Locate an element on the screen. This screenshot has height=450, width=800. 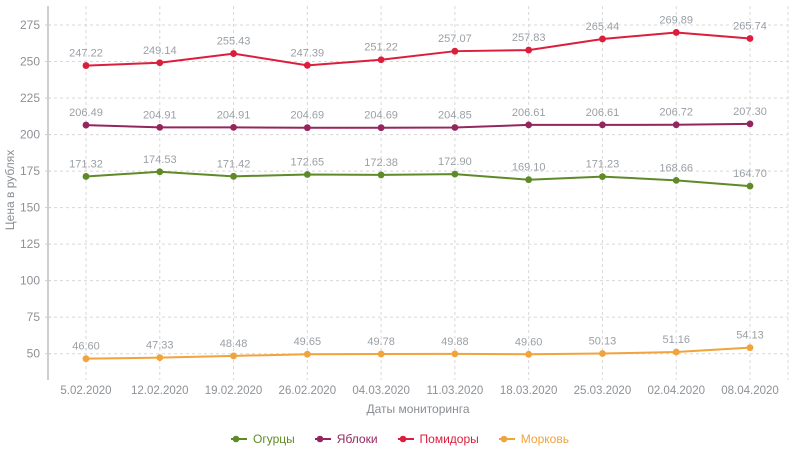
legend-label: Яблоки is located at coordinates (357, 439).